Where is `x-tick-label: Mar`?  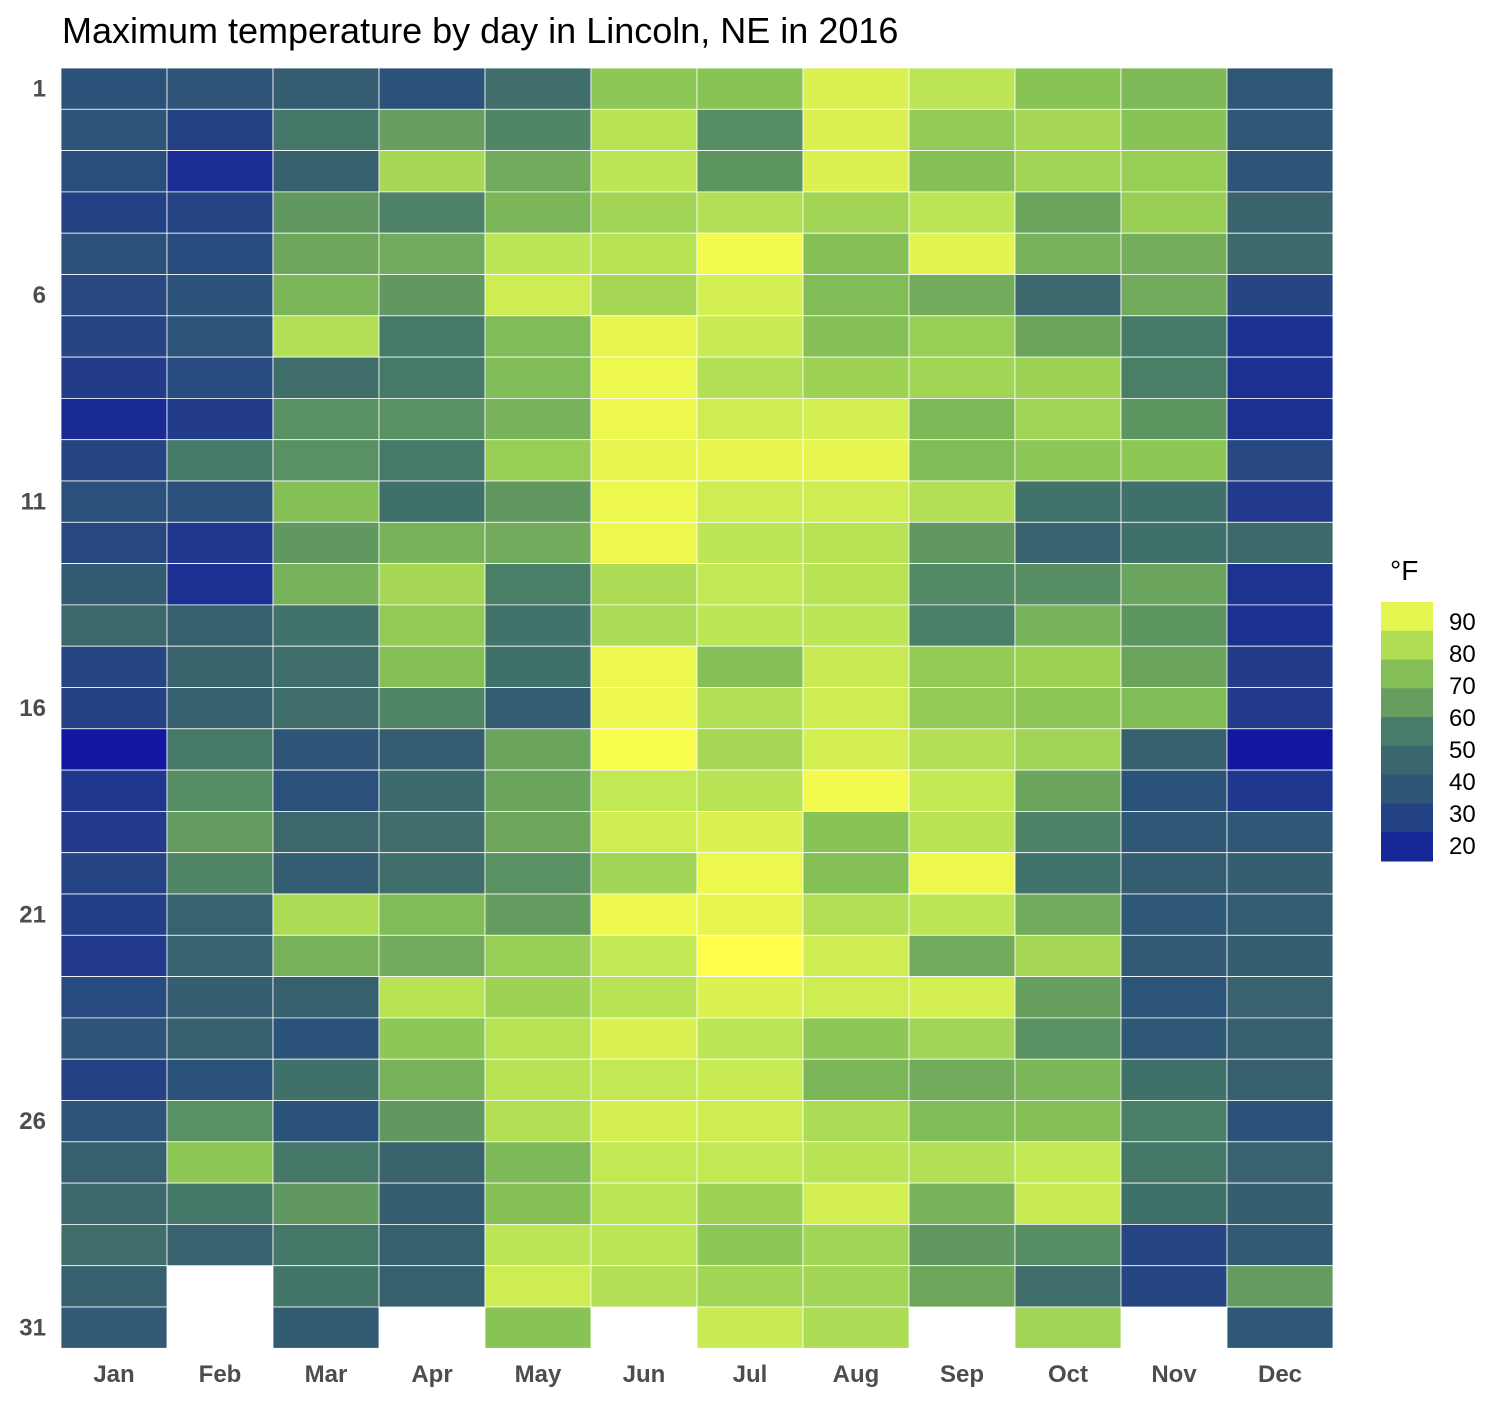 x-tick-label: Mar is located at coordinates (326, 1374).